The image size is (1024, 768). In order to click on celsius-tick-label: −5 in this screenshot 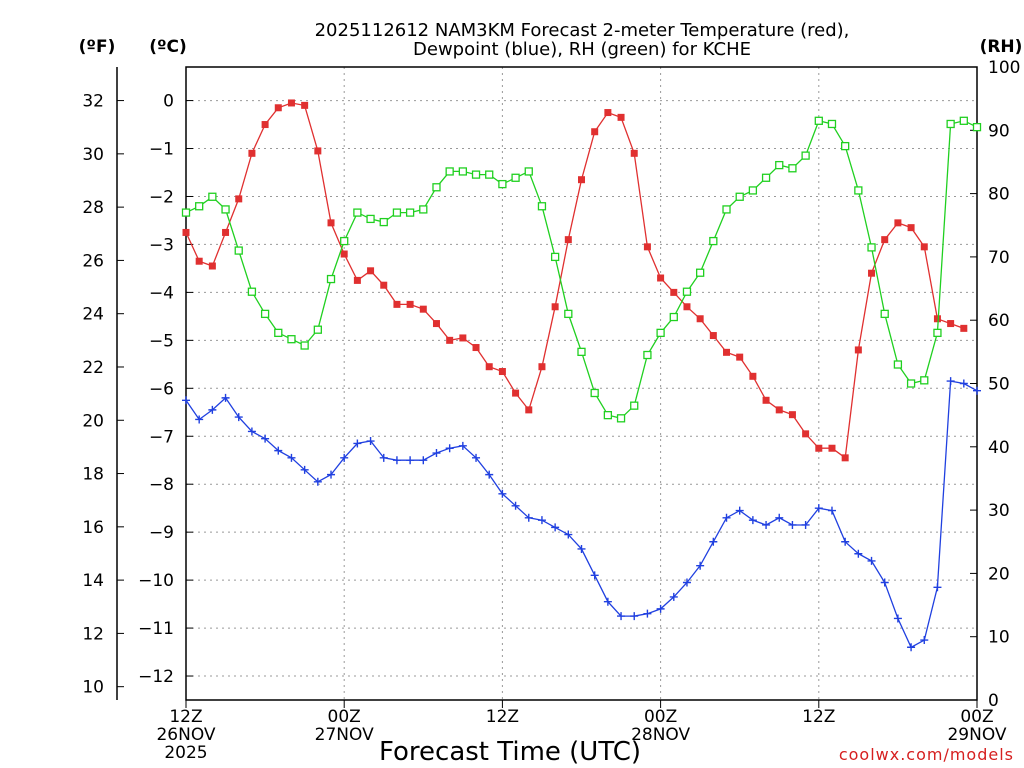, I will do `click(161, 341)`.